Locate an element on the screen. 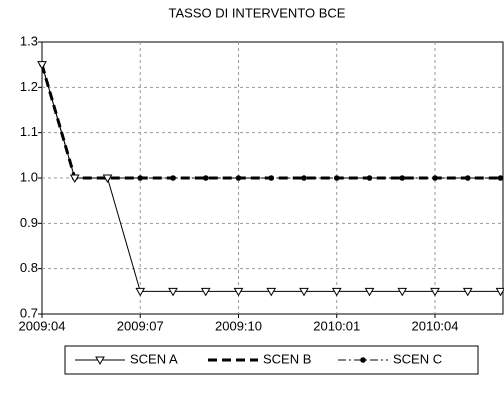 The height and width of the screenshot is (412, 504). y-tick-label: 1.0 is located at coordinates (29, 176).